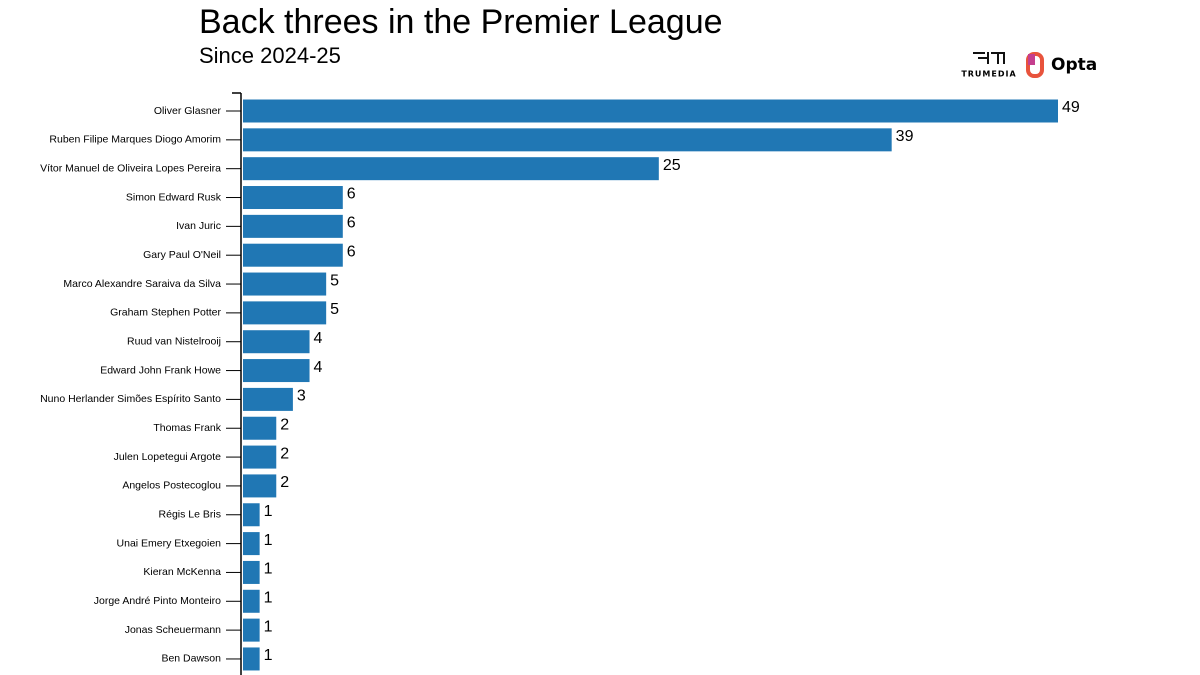 The width and height of the screenshot is (1200, 675). What do you see at coordinates (905, 136) in the screenshot?
I see `value-label: 39` at bounding box center [905, 136].